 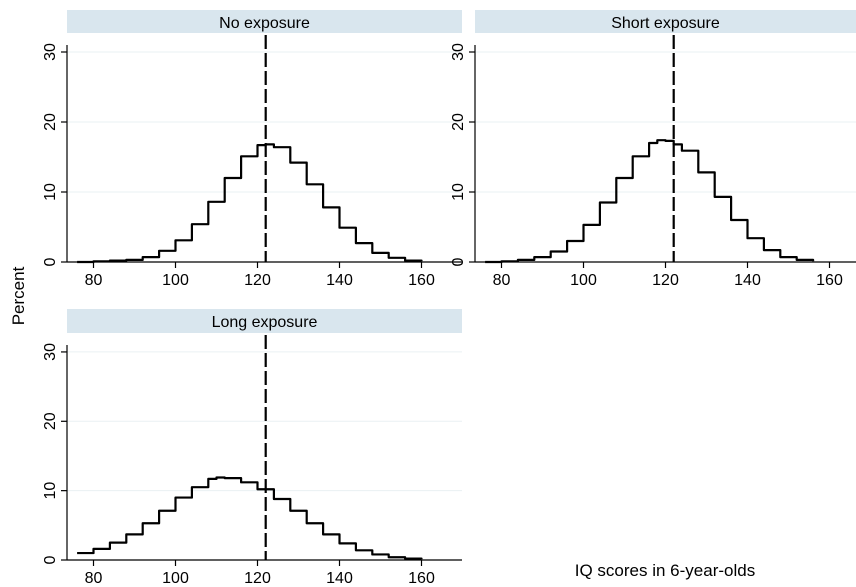 I want to click on x-axis-title: IQ scores in 6-year-olds, so click(x=665, y=570).